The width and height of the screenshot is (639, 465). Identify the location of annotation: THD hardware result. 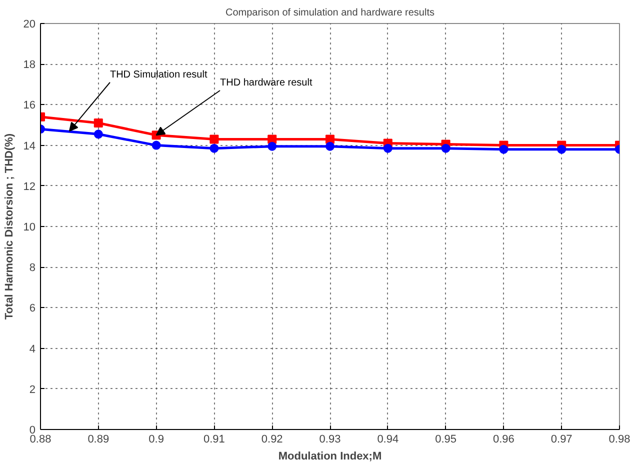
(266, 82).